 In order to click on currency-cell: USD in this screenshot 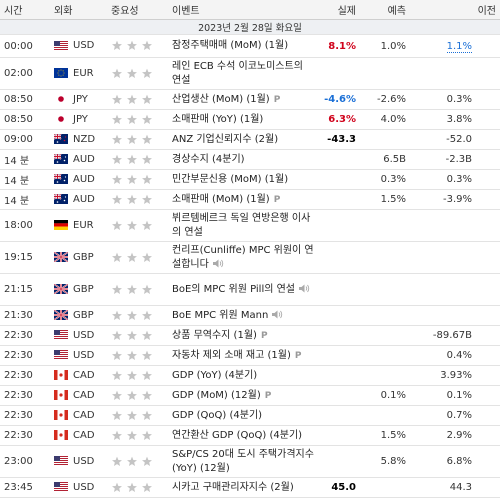, I will do `click(78, 335)`.